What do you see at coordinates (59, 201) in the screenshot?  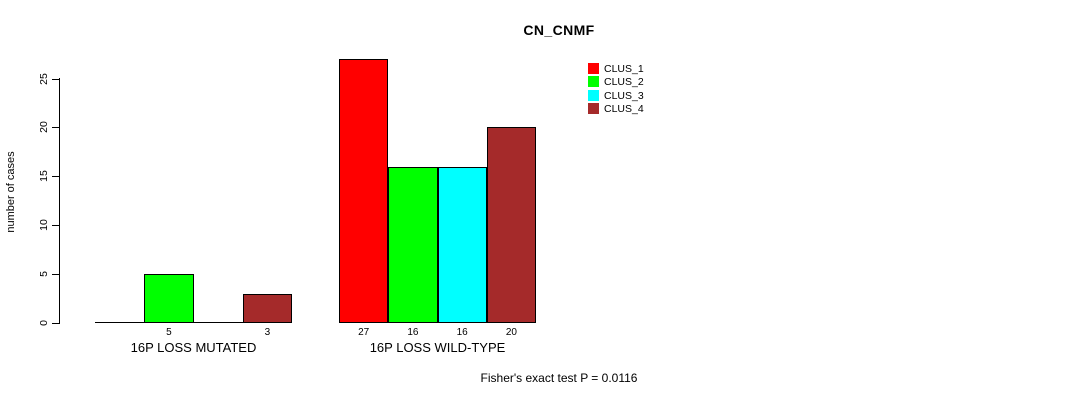 I see `y-axis-line` at bounding box center [59, 201].